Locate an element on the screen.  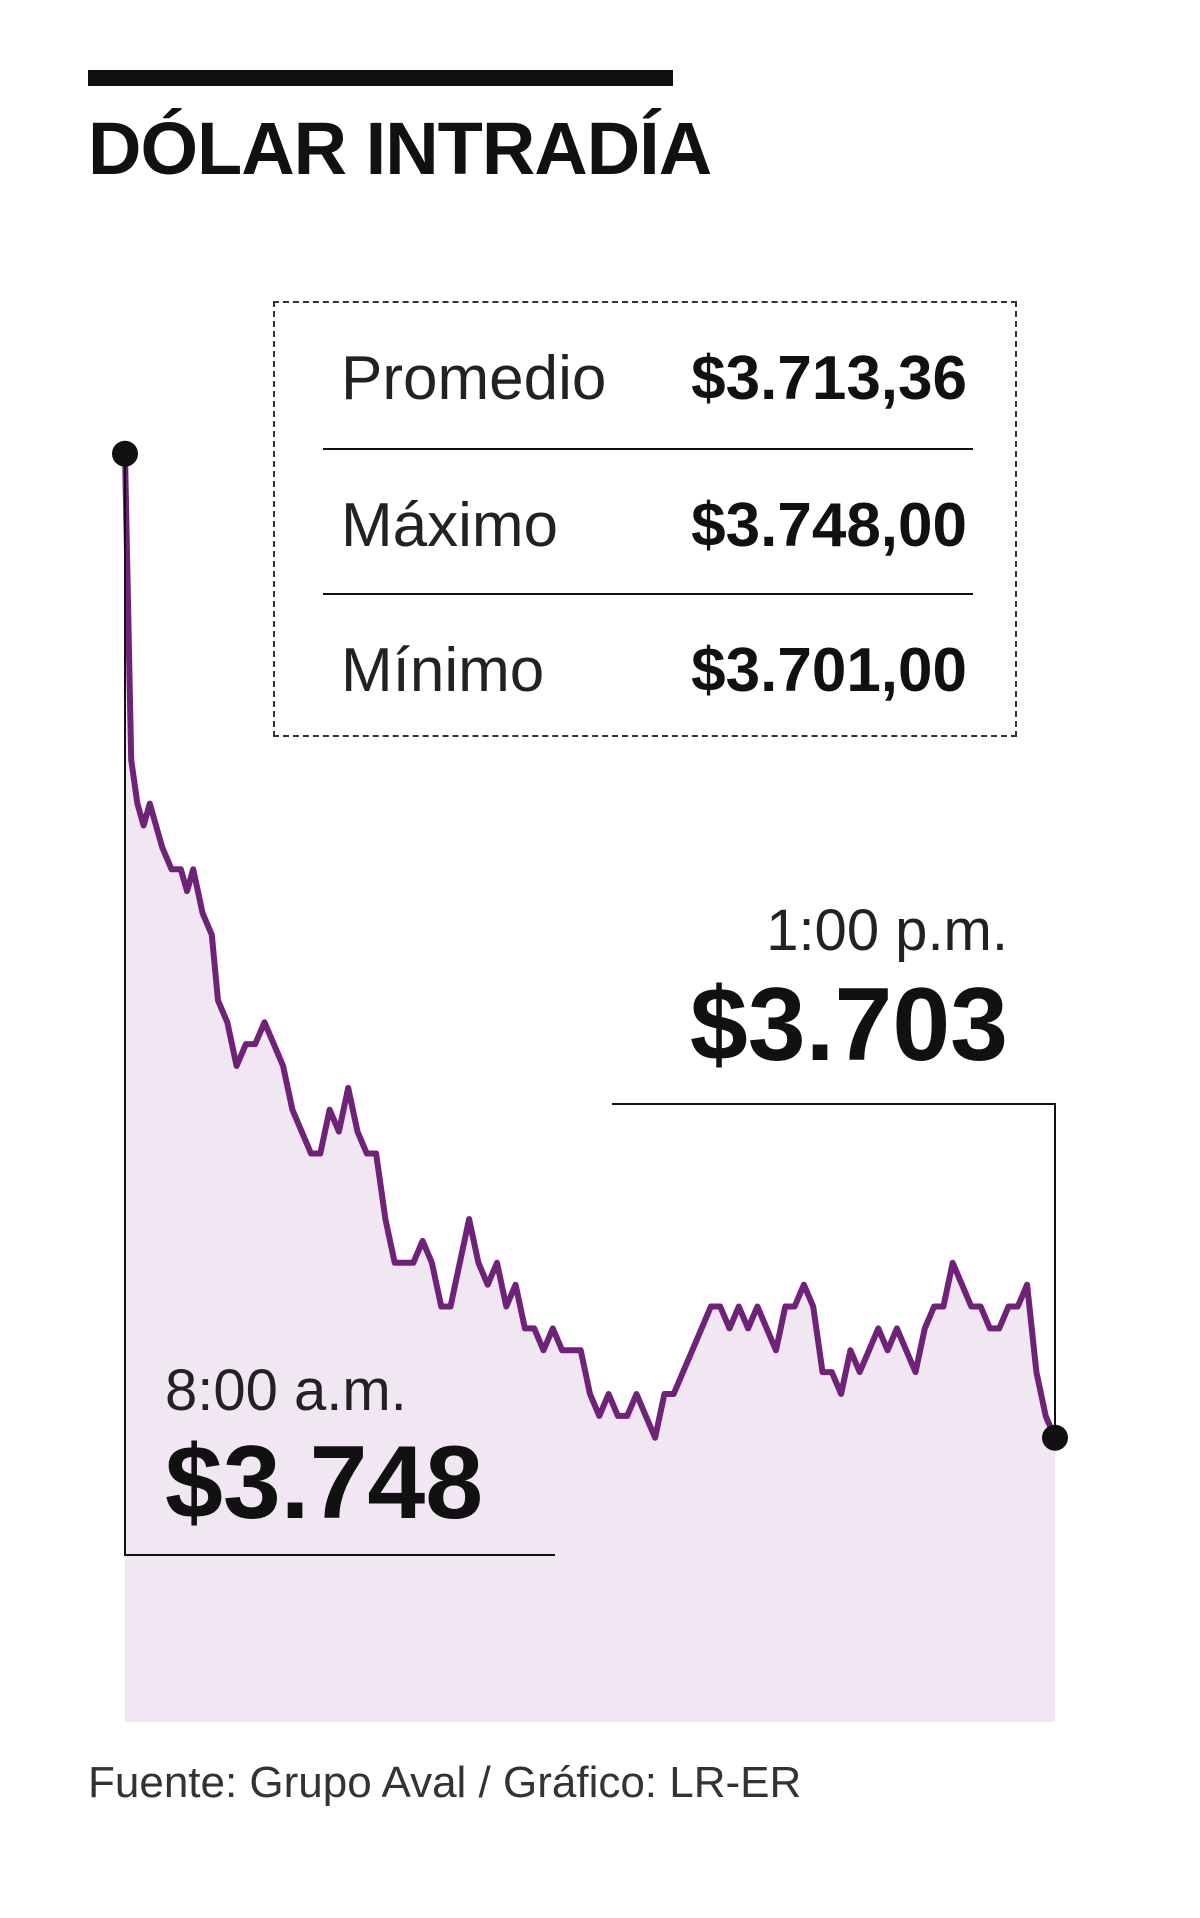
stat-value: $3.701,00 is located at coordinates (829, 670).